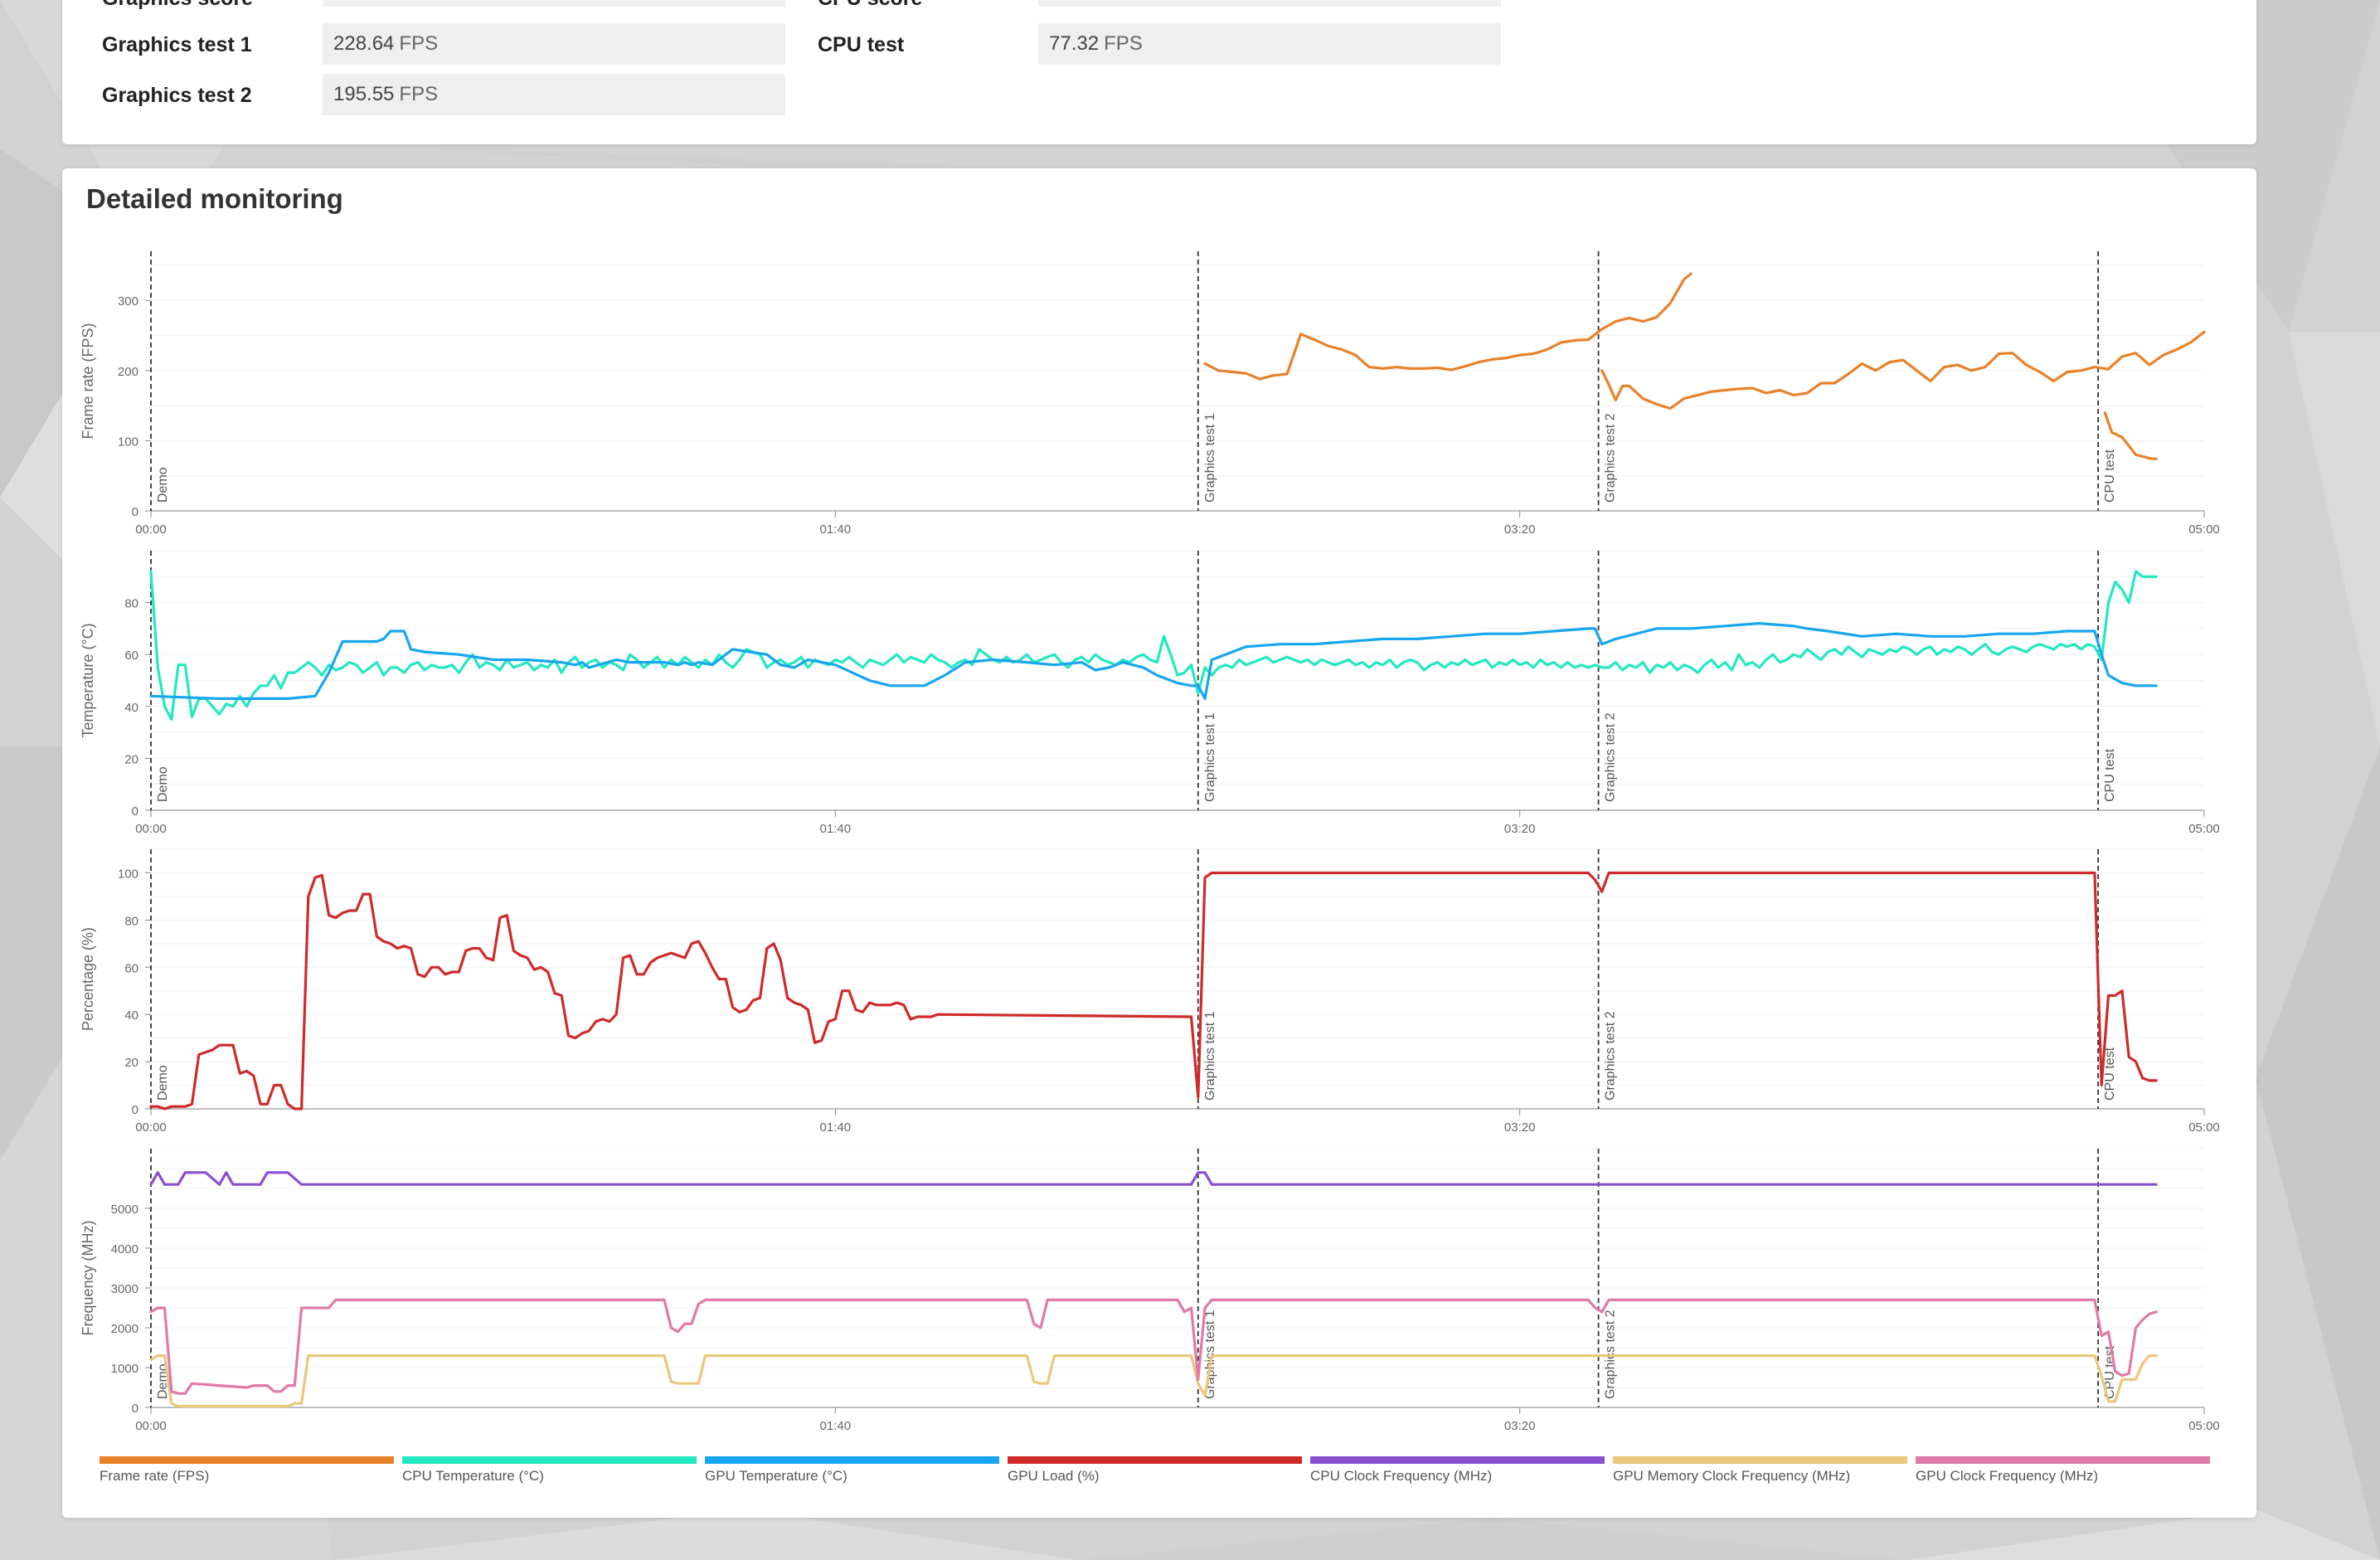  I want to click on section-title: Detailed monitoring, so click(214, 198).